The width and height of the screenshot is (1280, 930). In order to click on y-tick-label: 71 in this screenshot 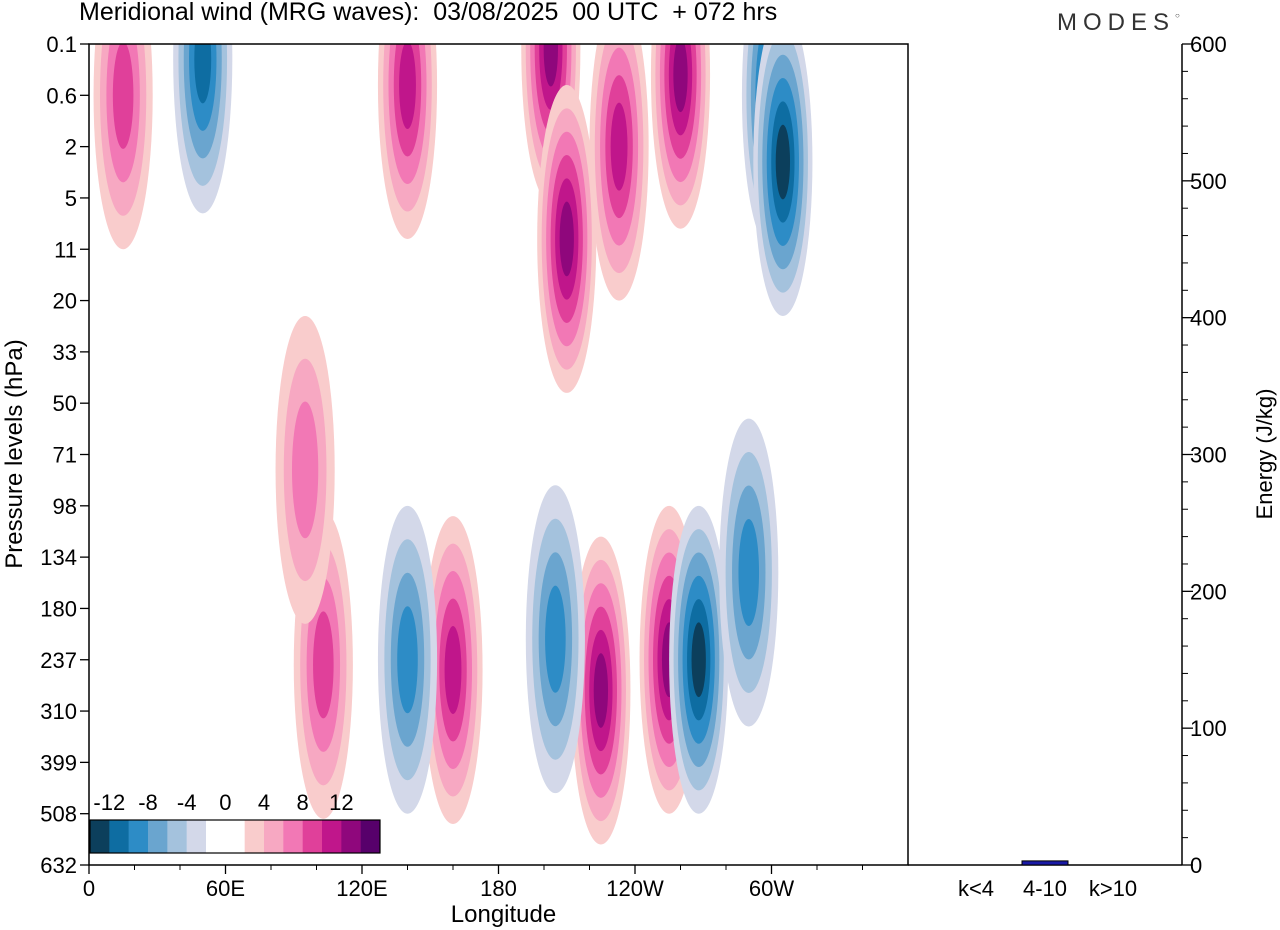, I will do `click(65, 455)`.